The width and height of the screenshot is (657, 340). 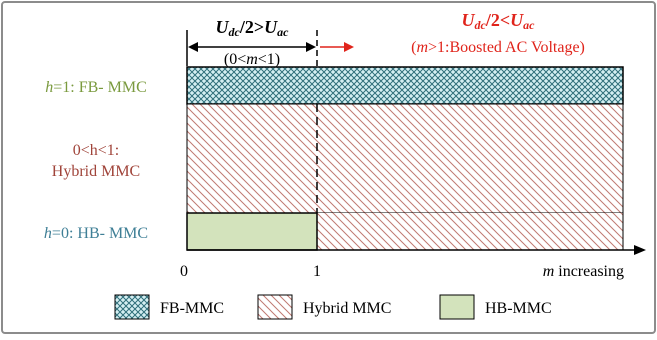 What do you see at coordinates (518, 308) in the screenshot?
I see `legend-label-hb: HB-MMC` at bounding box center [518, 308].